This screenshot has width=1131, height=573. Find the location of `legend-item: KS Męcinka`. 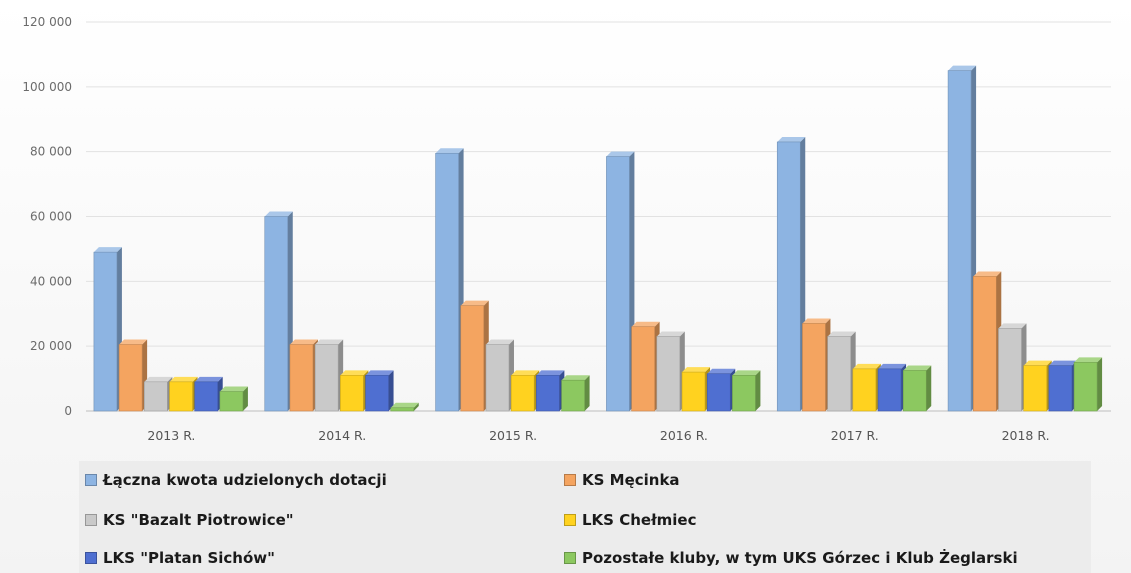

legend-item: KS Męcinka is located at coordinates (622, 480).